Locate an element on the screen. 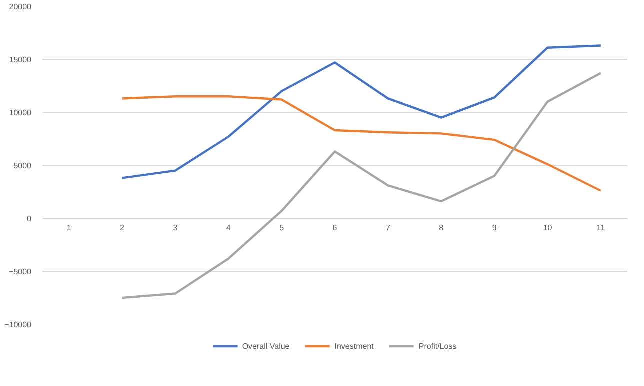  legend-label: Investment is located at coordinates (354, 346).